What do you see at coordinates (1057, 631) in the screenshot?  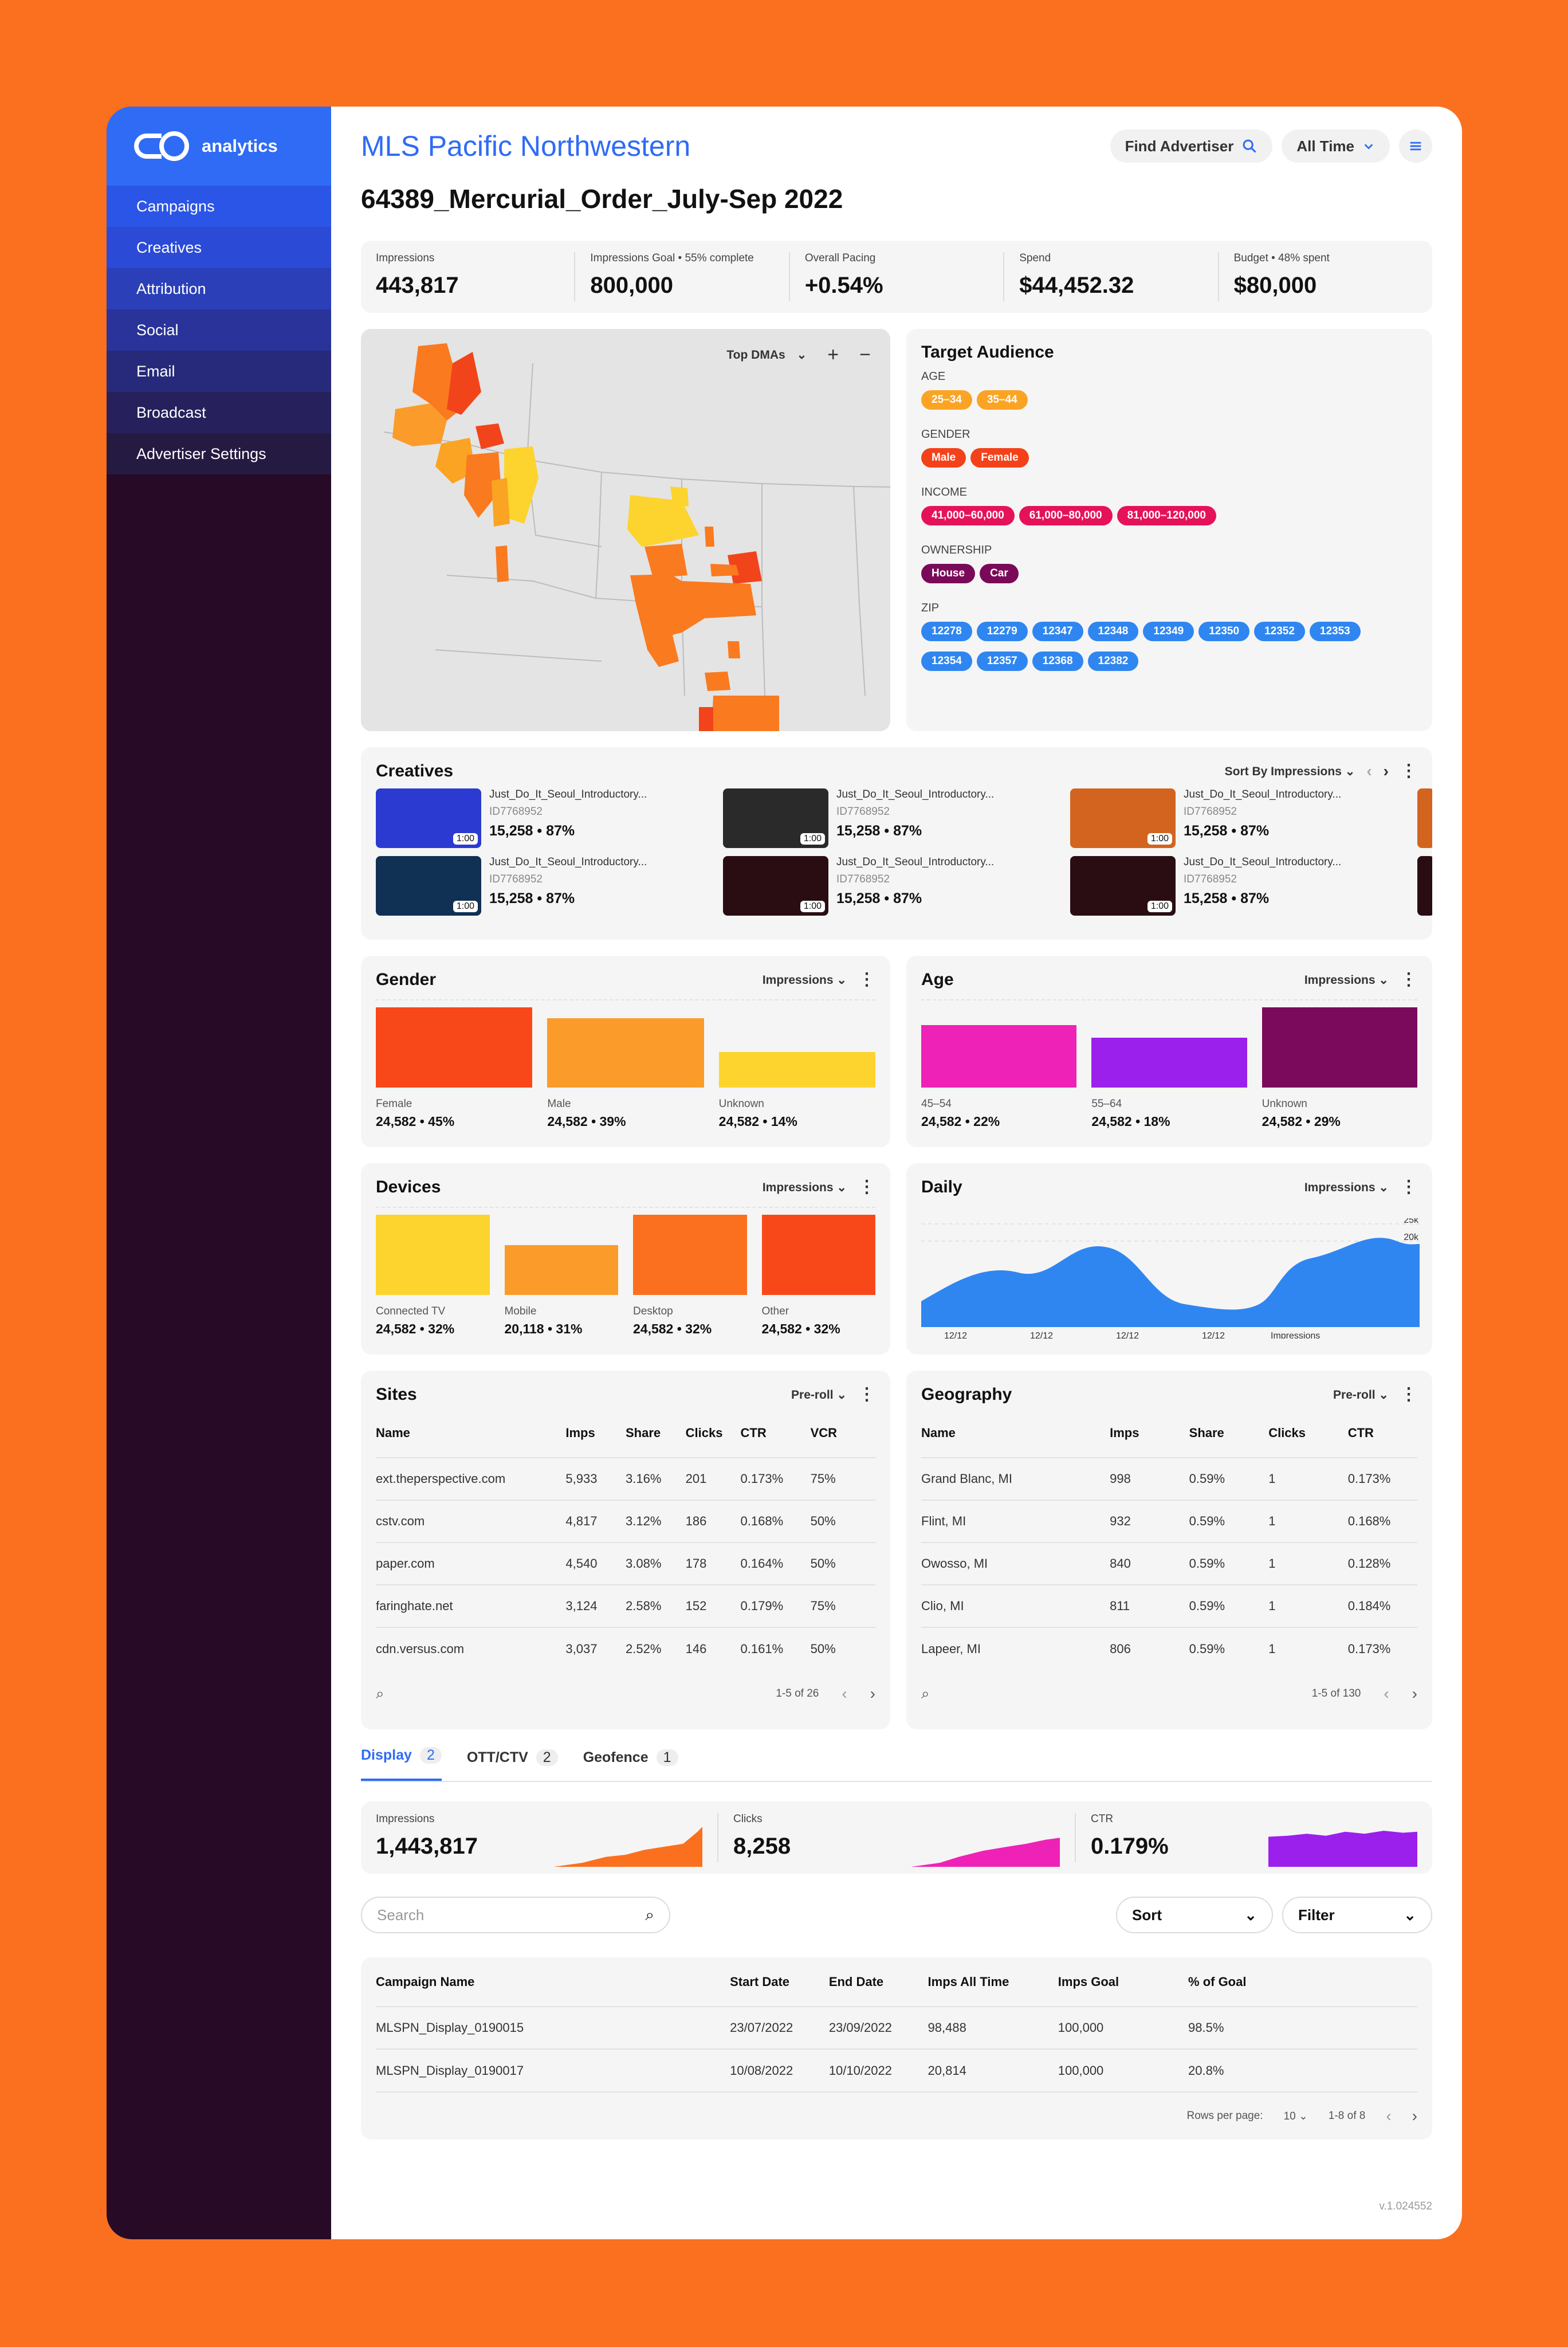 I see `audience-chip: 12347` at bounding box center [1057, 631].